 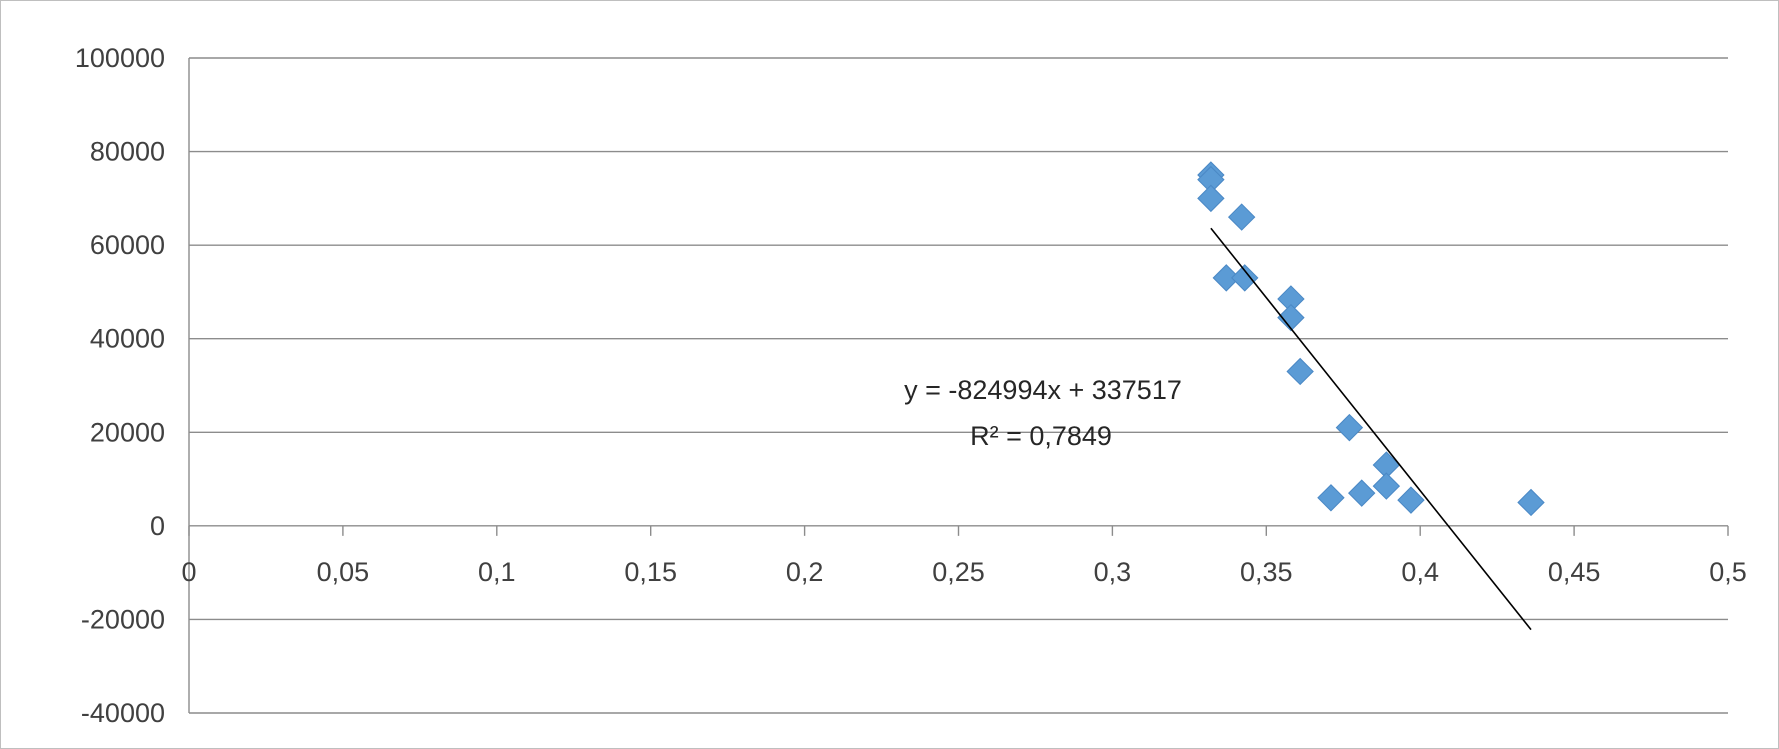 I want to click on data-points, so click(x=1371, y=339).